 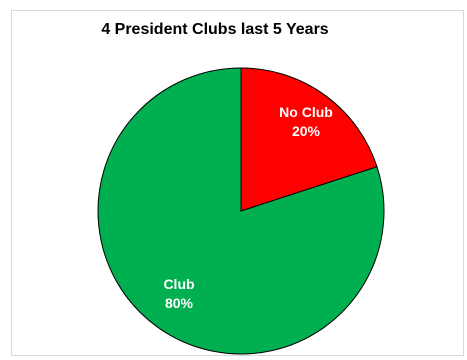 What do you see at coordinates (178, 284) in the screenshot?
I see `slice-label-name: Club` at bounding box center [178, 284].